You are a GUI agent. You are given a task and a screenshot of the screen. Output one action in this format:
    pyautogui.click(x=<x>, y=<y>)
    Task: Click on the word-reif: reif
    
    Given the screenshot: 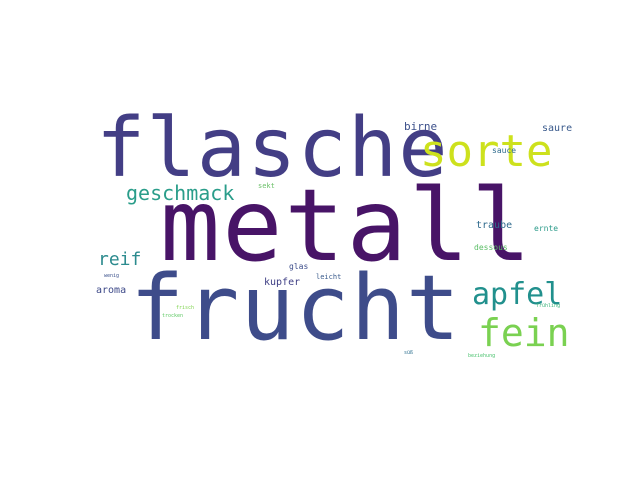 What is the action you would take?
    pyautogui.click(x=120, y=259)
    